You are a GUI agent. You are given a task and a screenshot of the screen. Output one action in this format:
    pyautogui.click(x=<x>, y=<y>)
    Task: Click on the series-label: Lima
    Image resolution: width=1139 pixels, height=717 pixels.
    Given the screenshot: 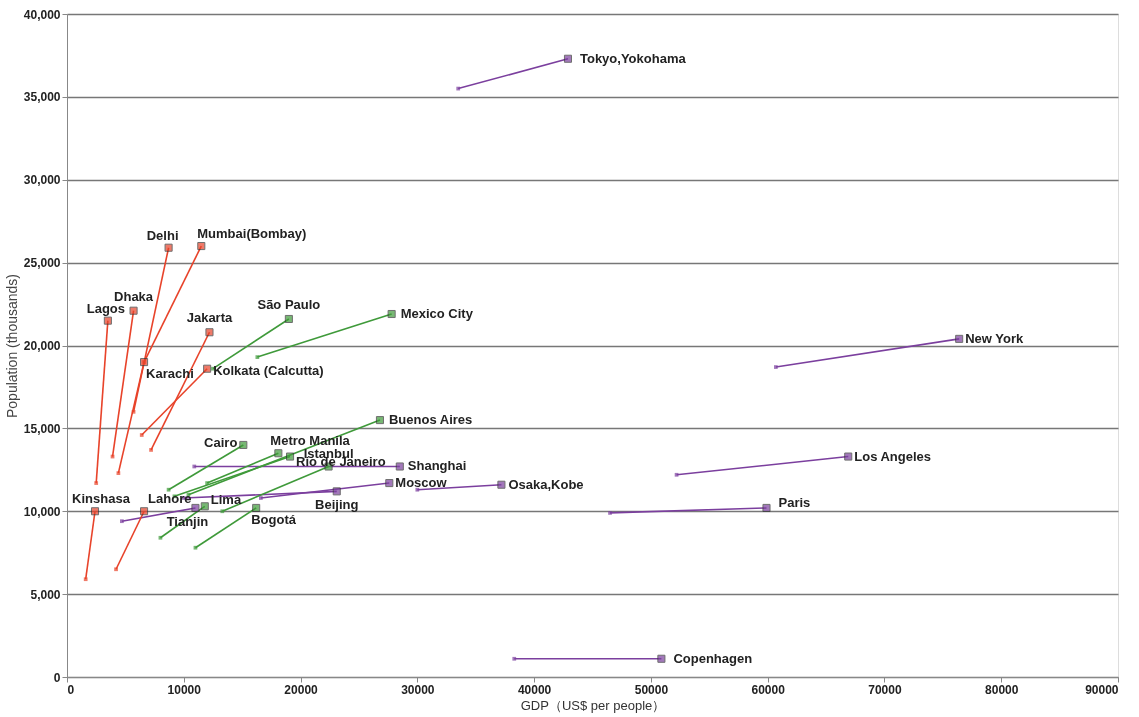 What is the action you would take?
    pyautogui.click(x=226, y=500)
    